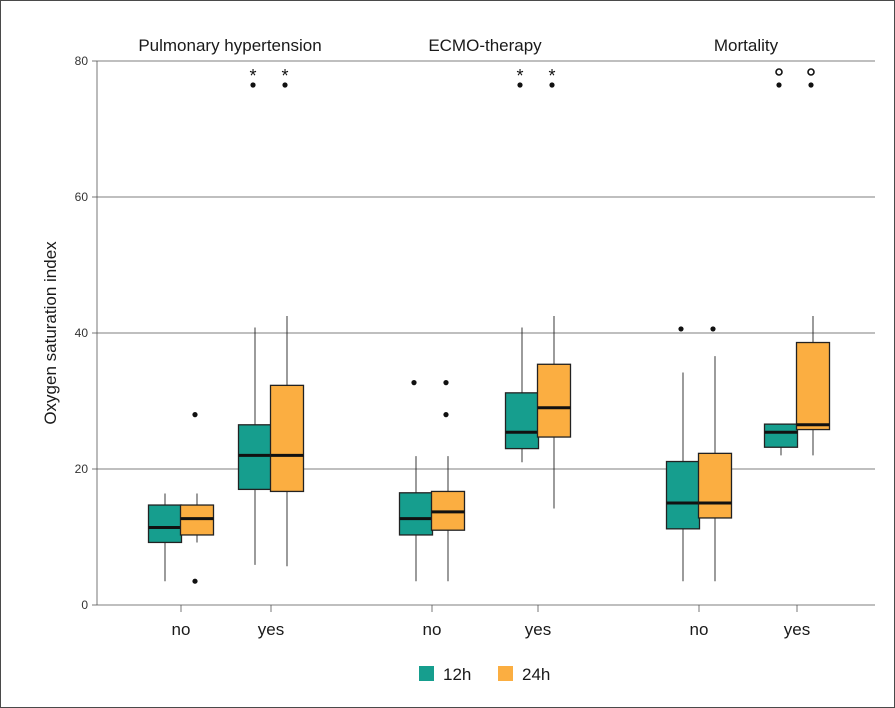 The height and width of the screenshot is (708, 895). Describe the element at coordinates (82, 61) in the screenshot. I see `y-tick-label: 80` at that location.